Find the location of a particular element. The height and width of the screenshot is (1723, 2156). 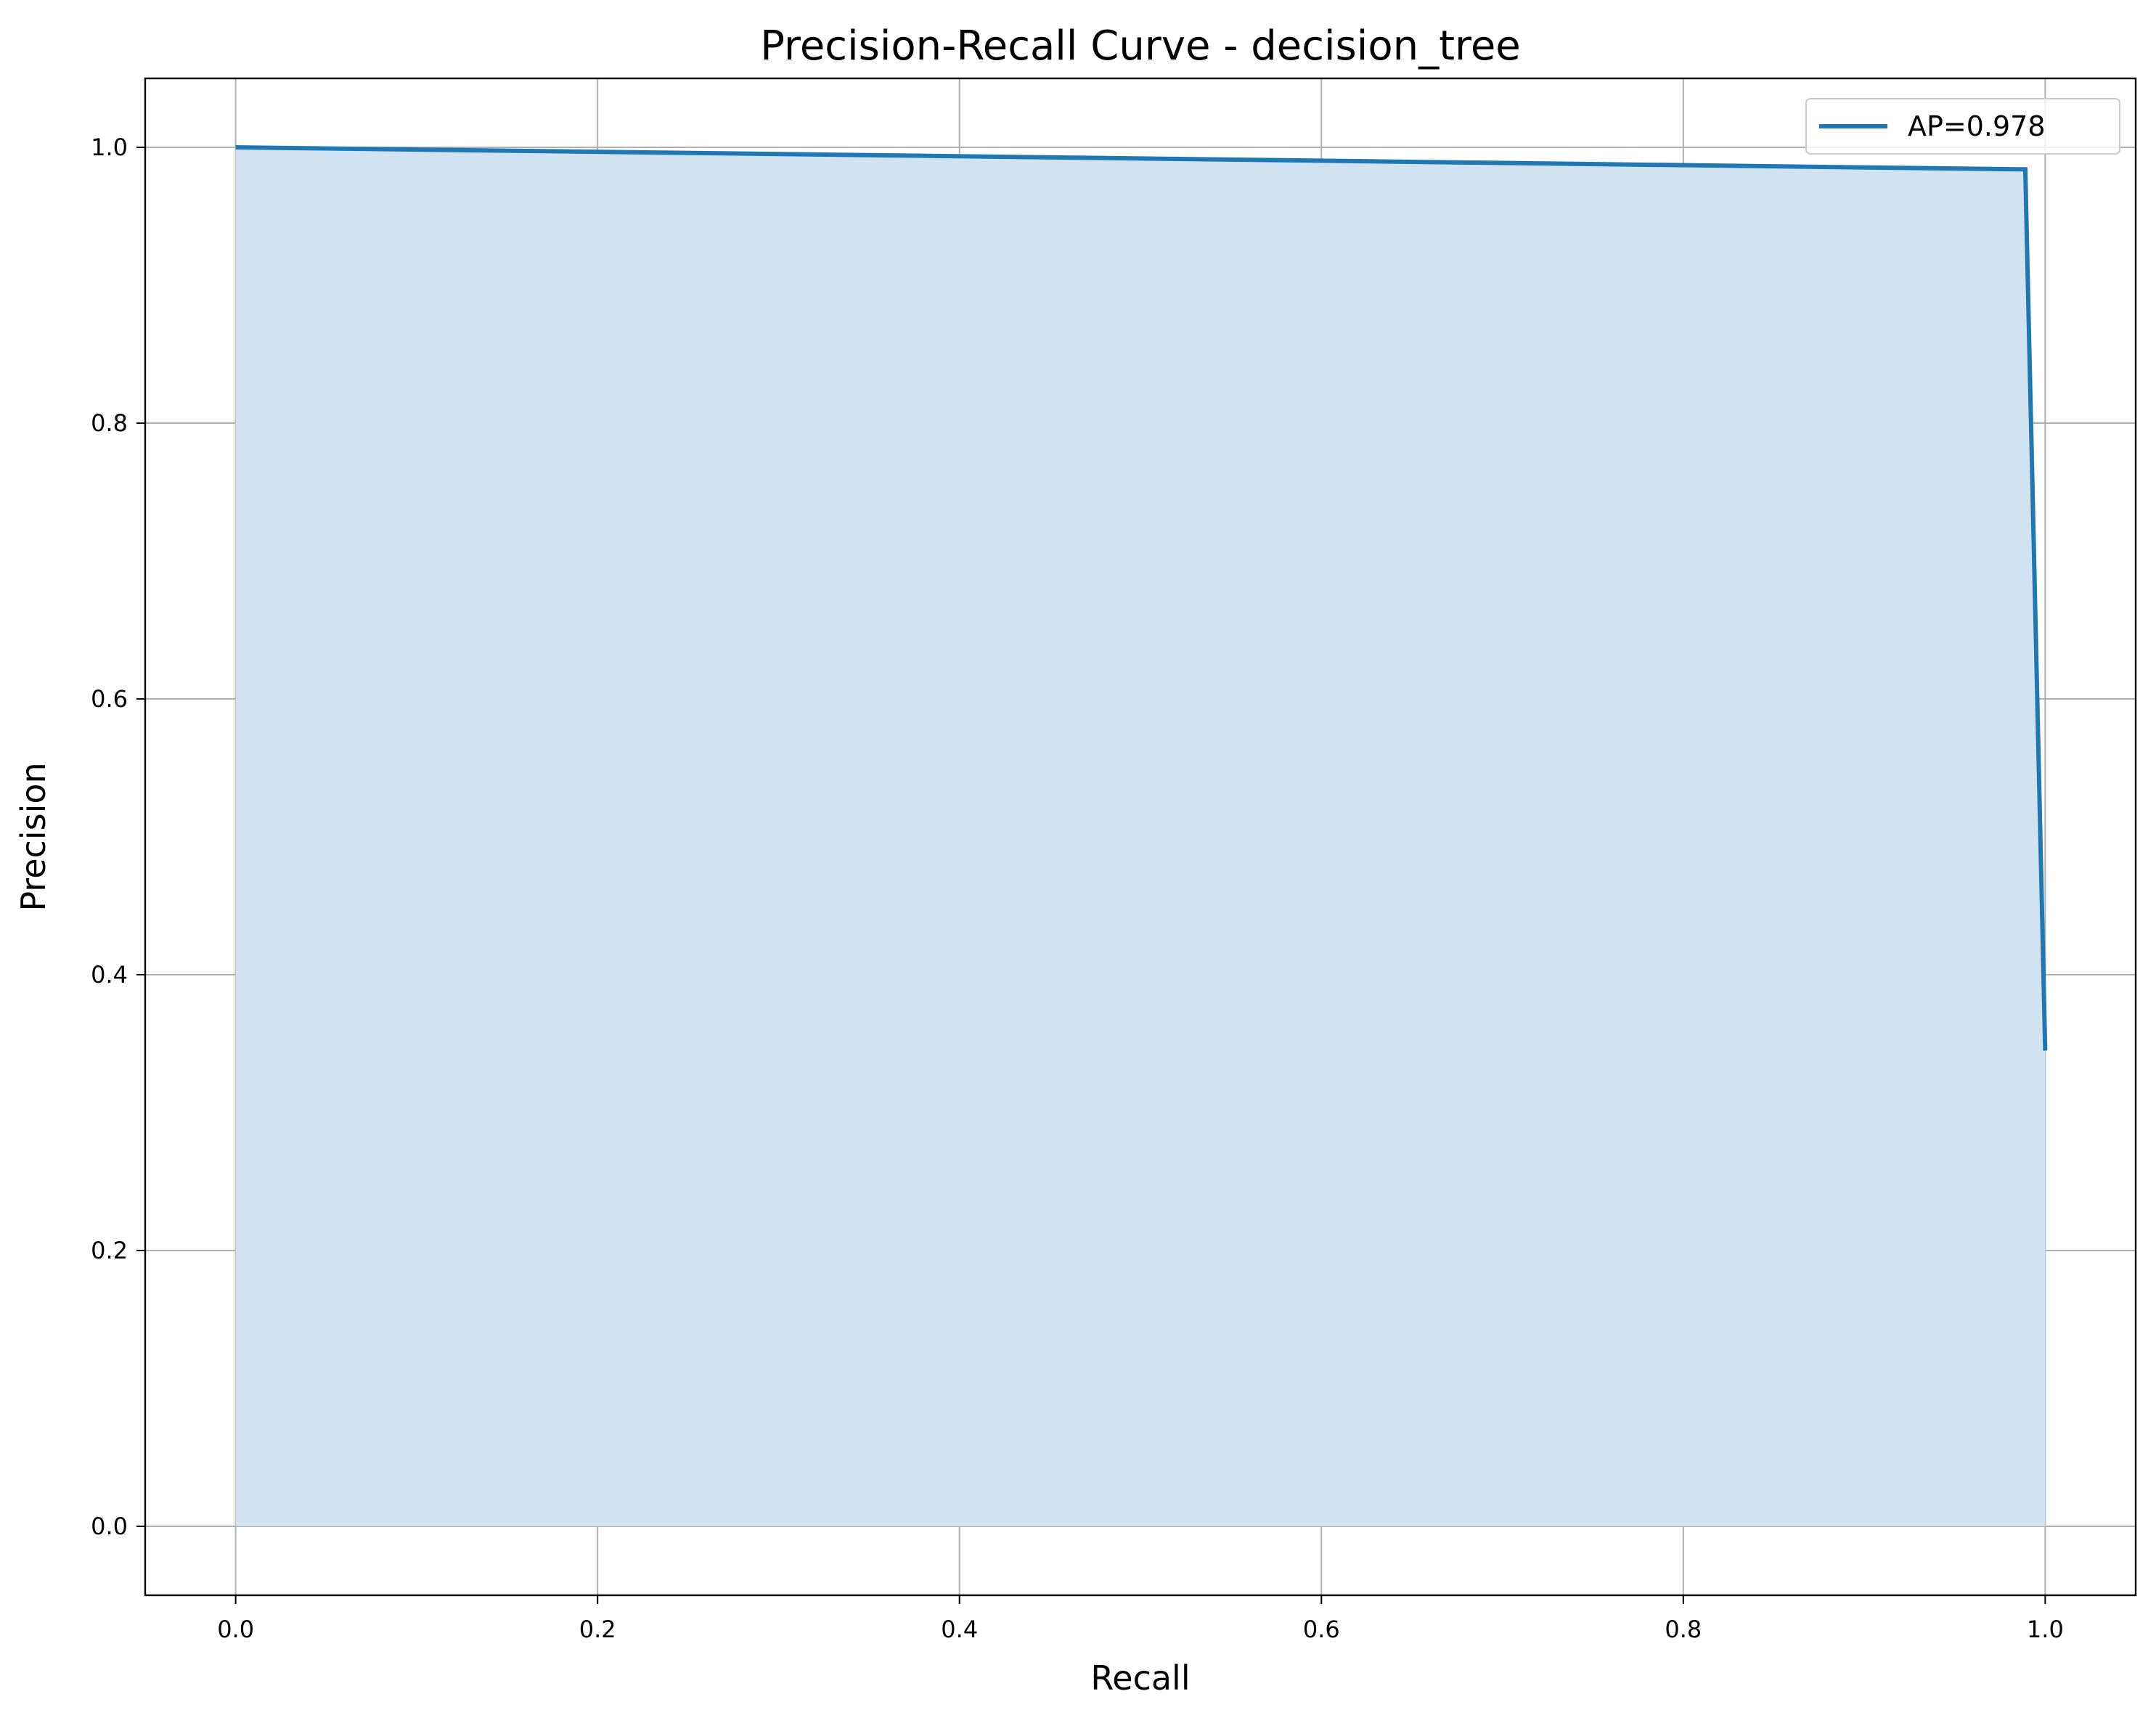

x-tick-label: 0.8 is located at coordinates (1684, 1629).